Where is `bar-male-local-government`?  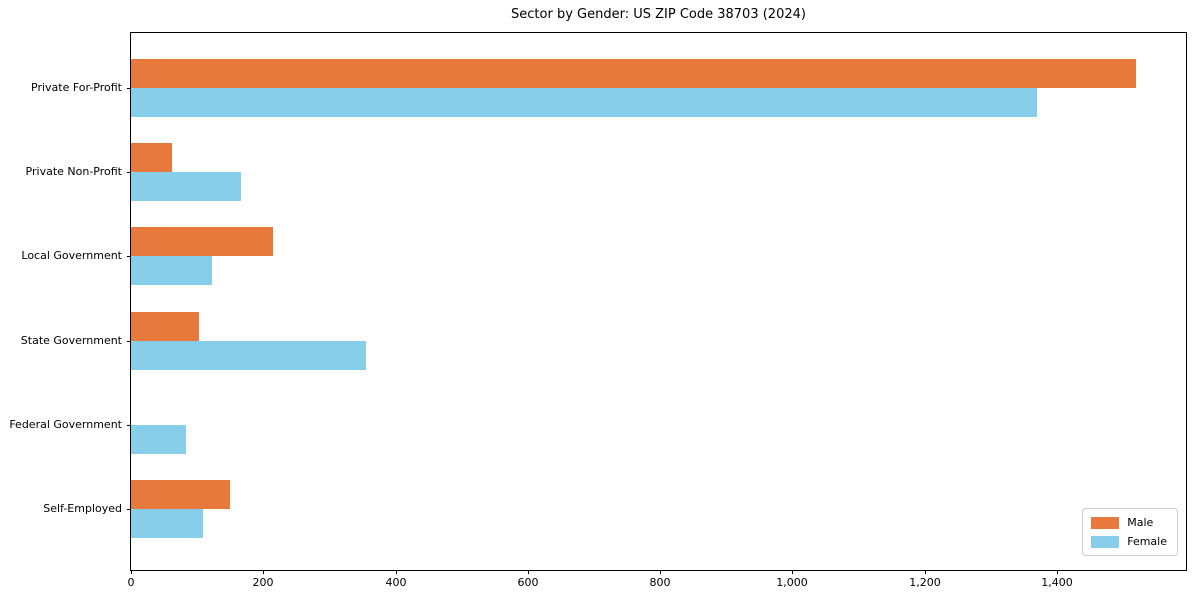
bar-male-local-government is located at coordinates (202, 242).